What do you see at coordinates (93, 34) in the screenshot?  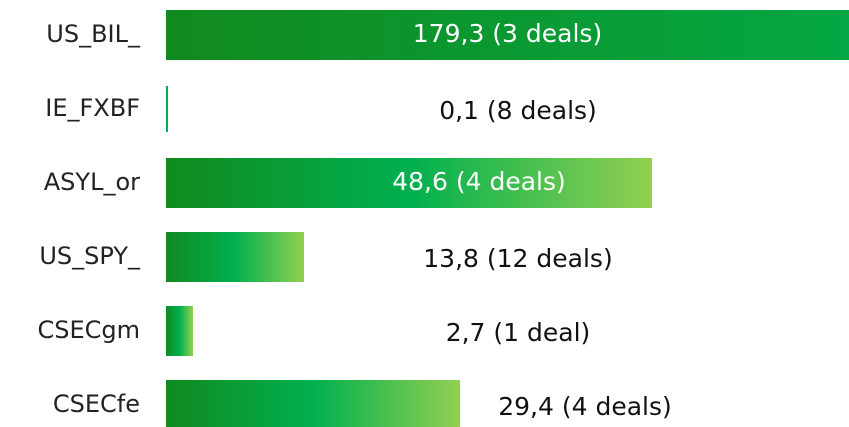 I see `category-label: US_BIL_` at bounding box center [93, 34].